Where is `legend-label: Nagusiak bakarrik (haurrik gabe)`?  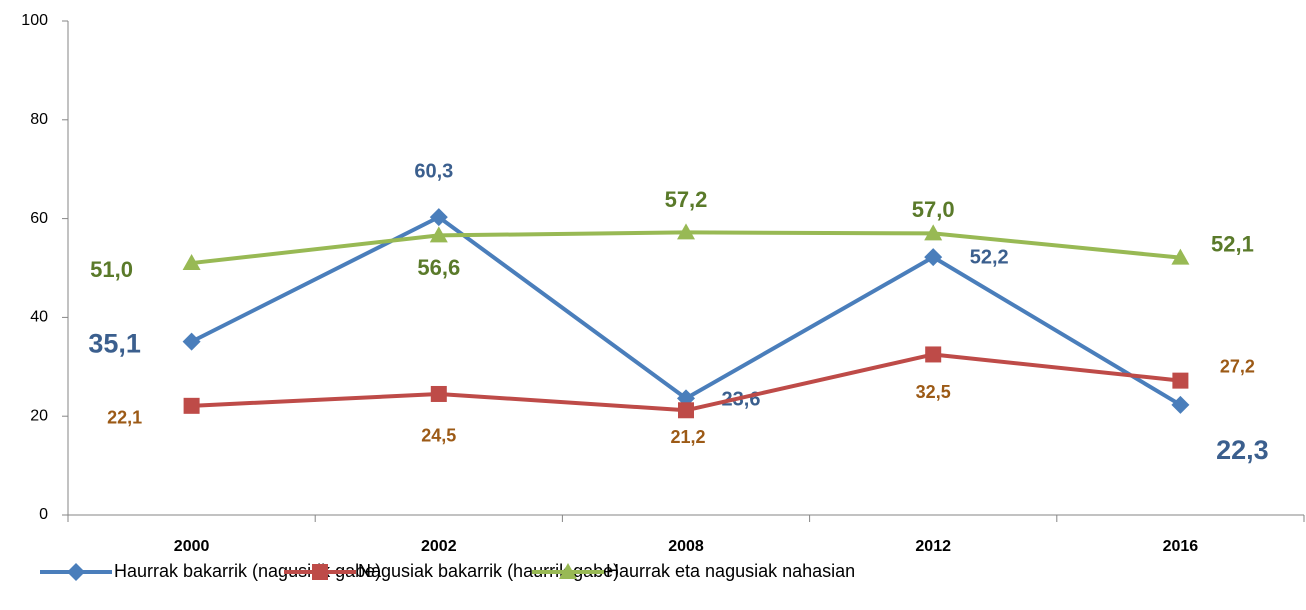 legend-label: Nagusiak bakarrik (haurrik gabe) is located at coordinates (488, 571).